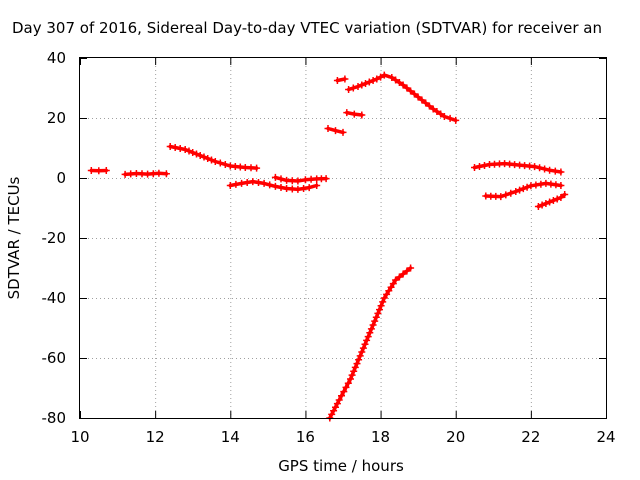 The image size is (640, 480). What do you see at coordinates (341, 466) in the screenshot?
I see `x-axis-title: GPS time / hours` at bounding box center [341, 466].